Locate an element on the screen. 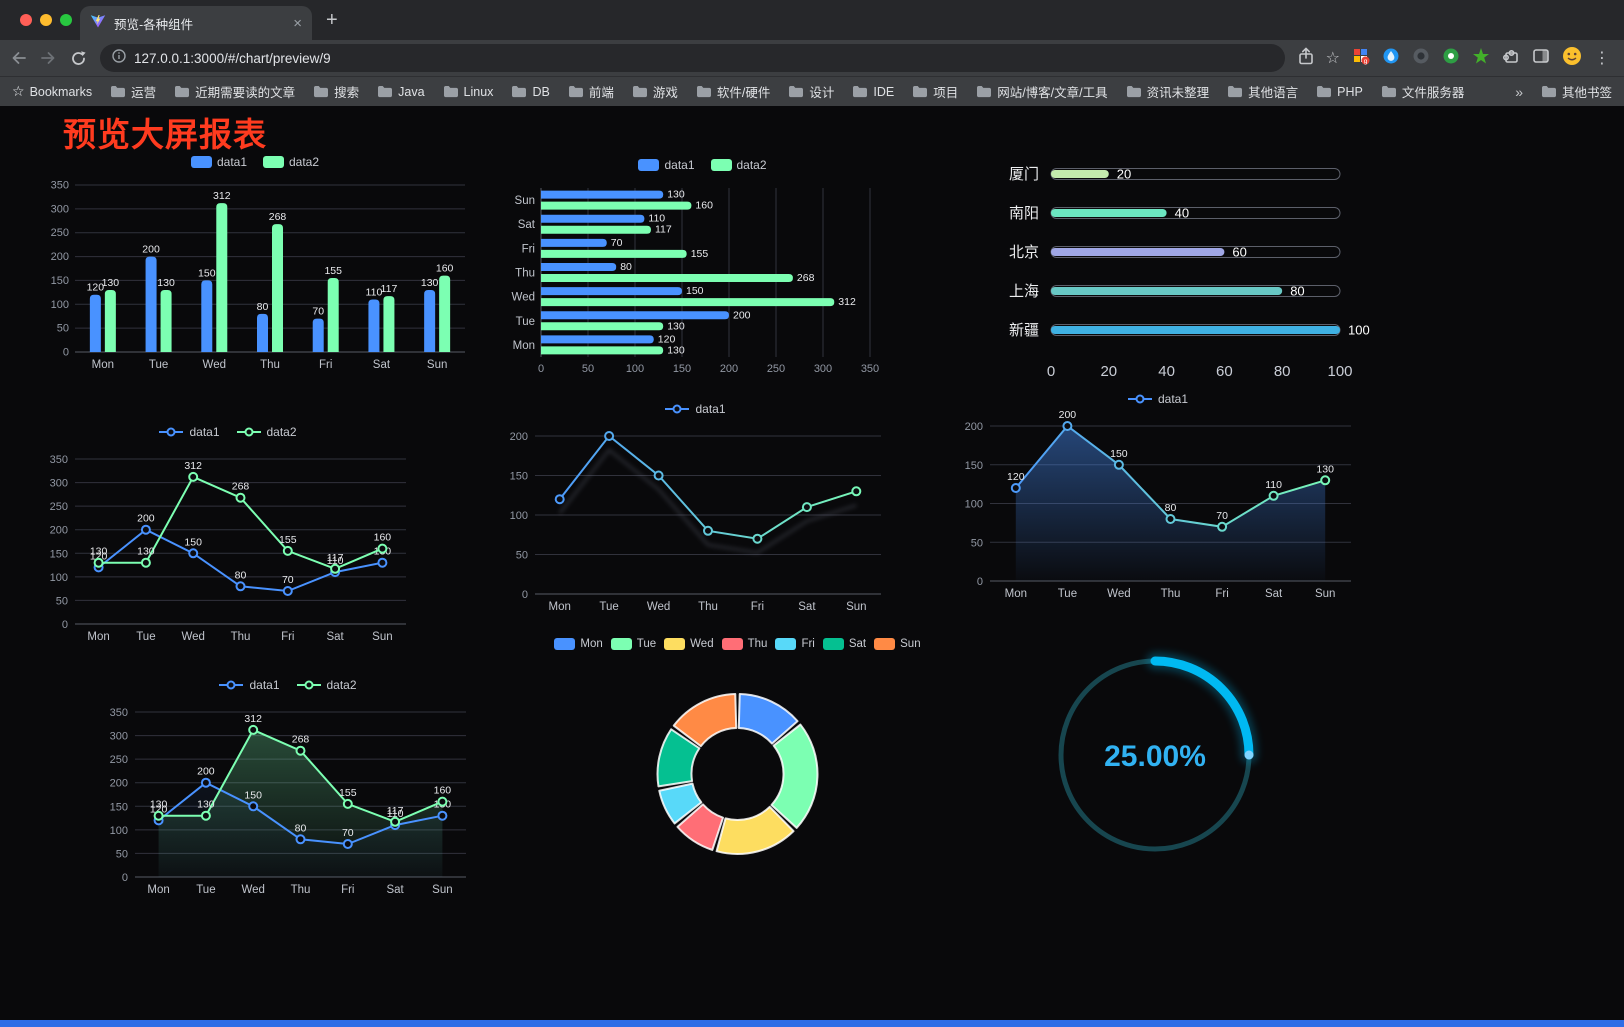  svg-text: Sat is located at coordinates (395, 890).